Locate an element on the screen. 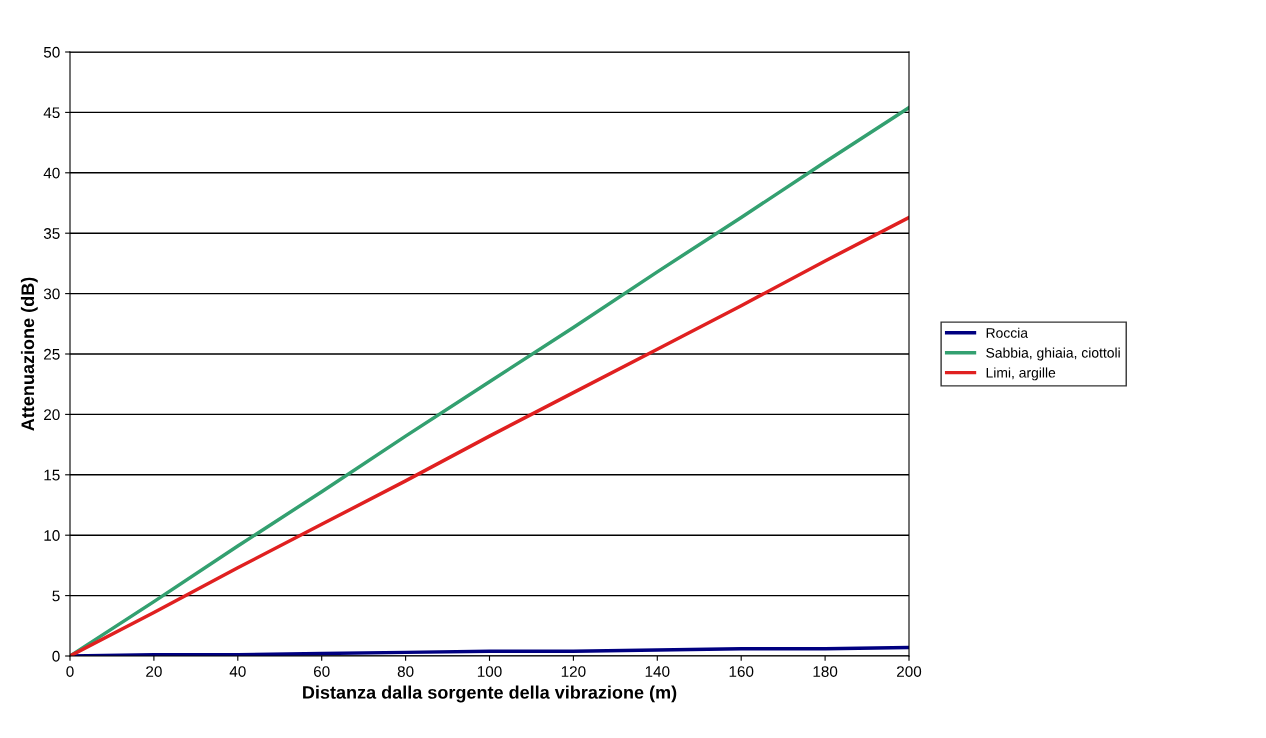  y-tick-label: 5 is located at coordinates (56, 596).